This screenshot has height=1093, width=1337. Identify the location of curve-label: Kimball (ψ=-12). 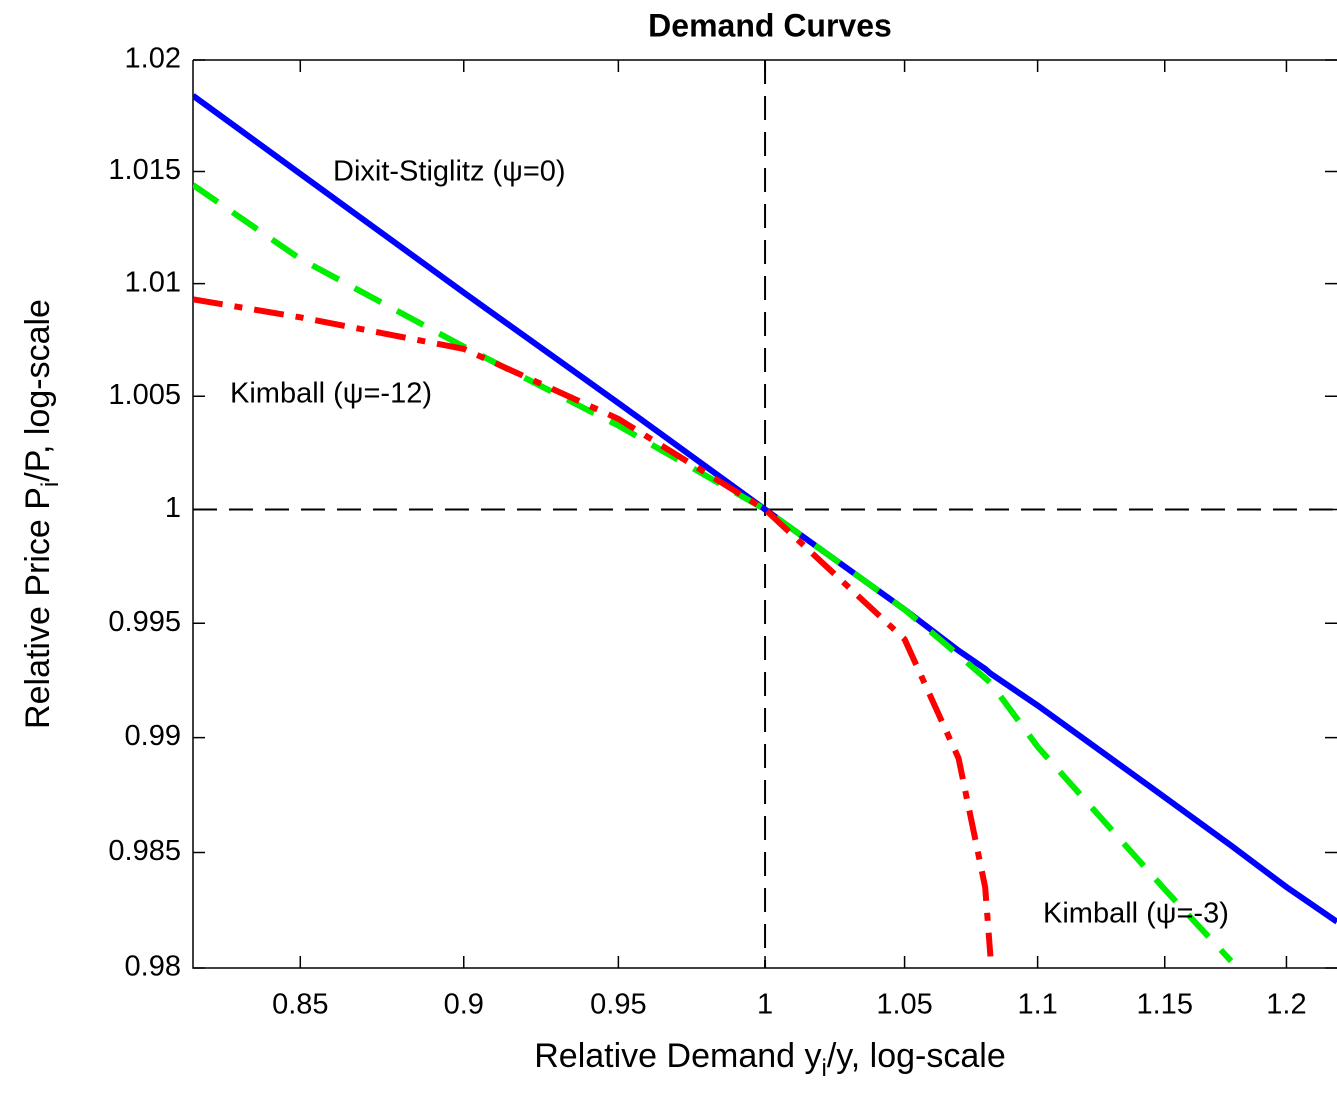
(331, 394).